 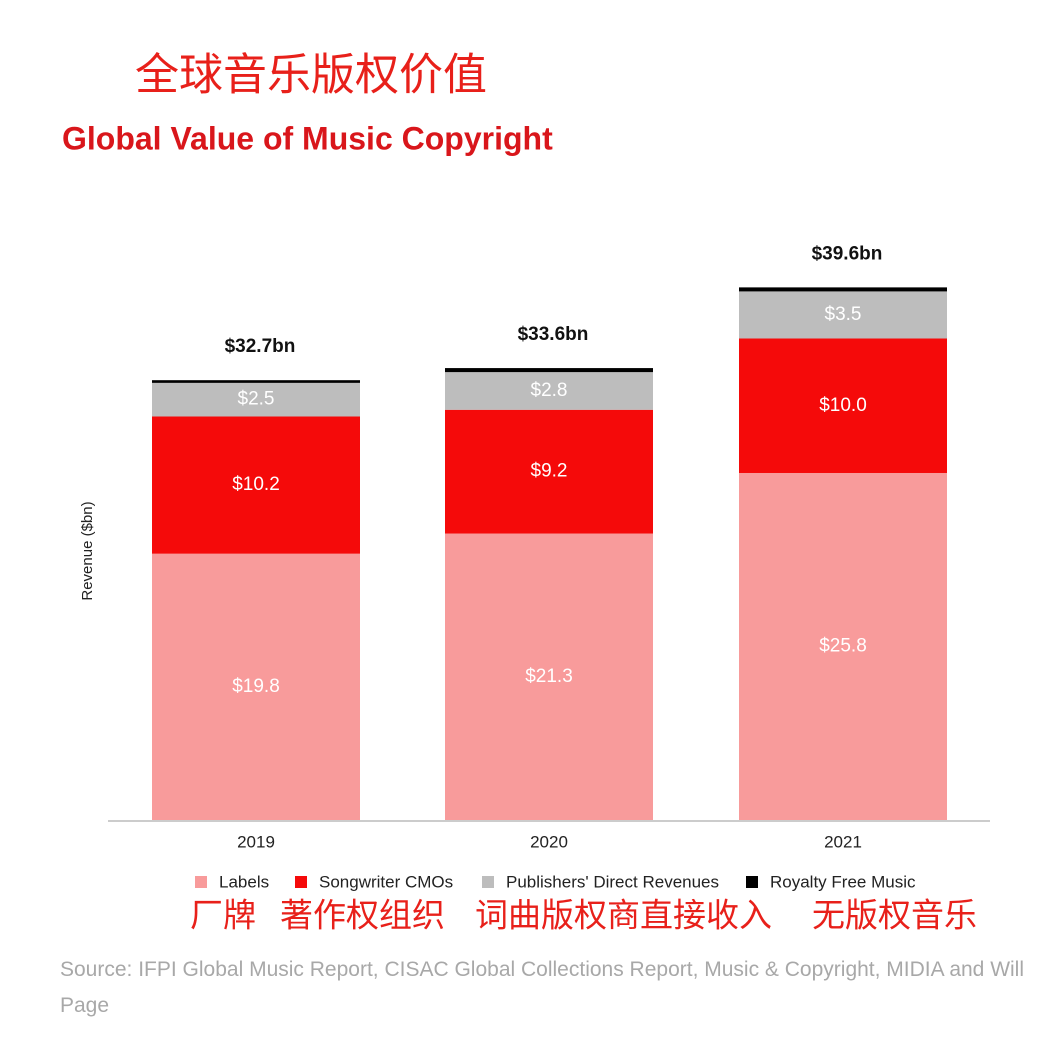 I want to click on x-tick-label: 2021, so click(x=843, y=841).